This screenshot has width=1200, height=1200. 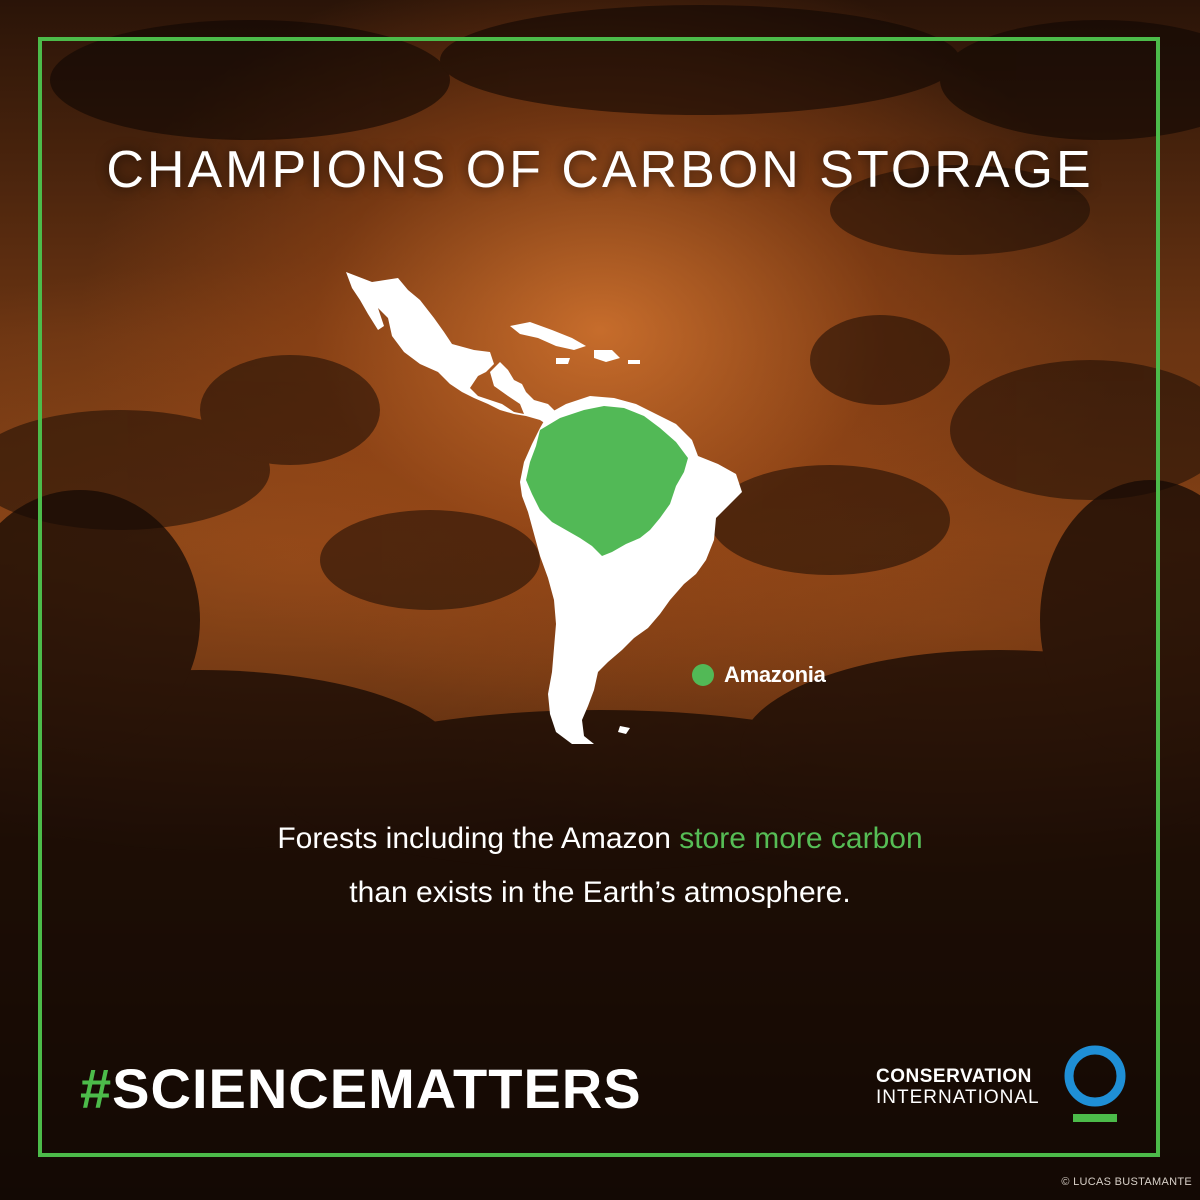 I want to click on legend-label: Amazonia, so click(x=775, y=674).